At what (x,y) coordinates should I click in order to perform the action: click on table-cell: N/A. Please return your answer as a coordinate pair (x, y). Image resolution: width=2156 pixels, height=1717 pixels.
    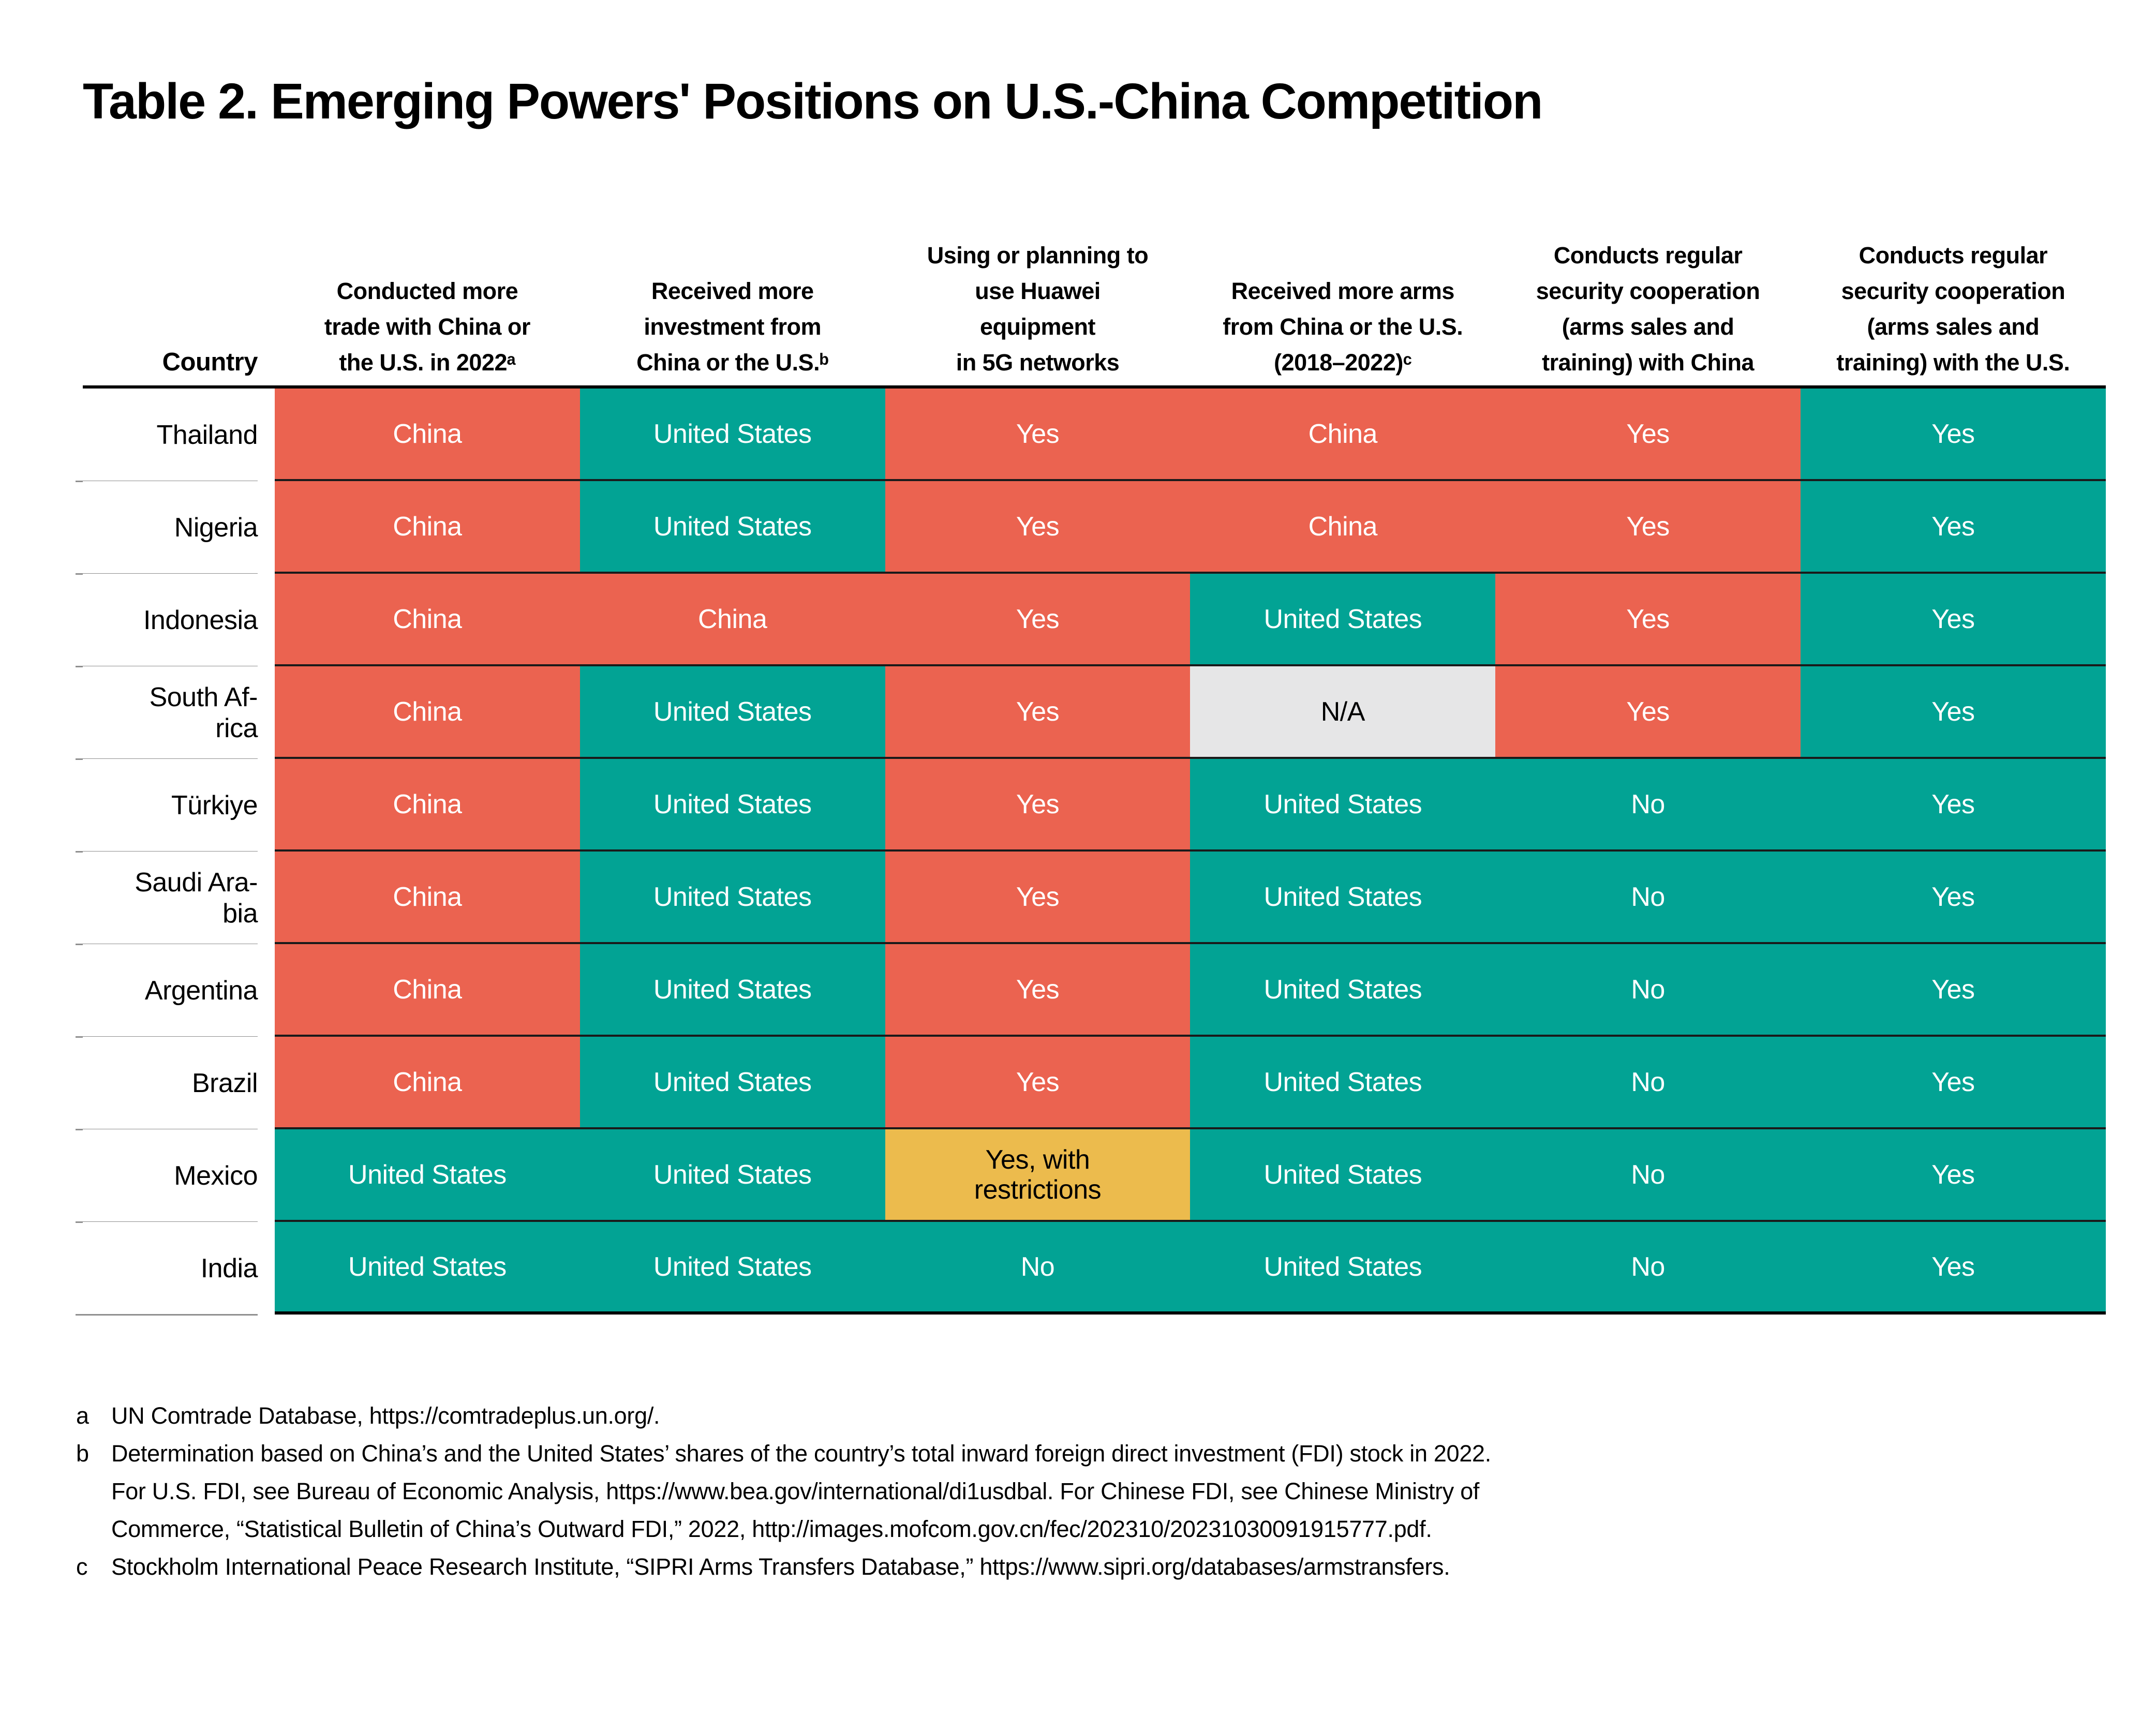
    Looking at the image, I should click on (1343, 712).